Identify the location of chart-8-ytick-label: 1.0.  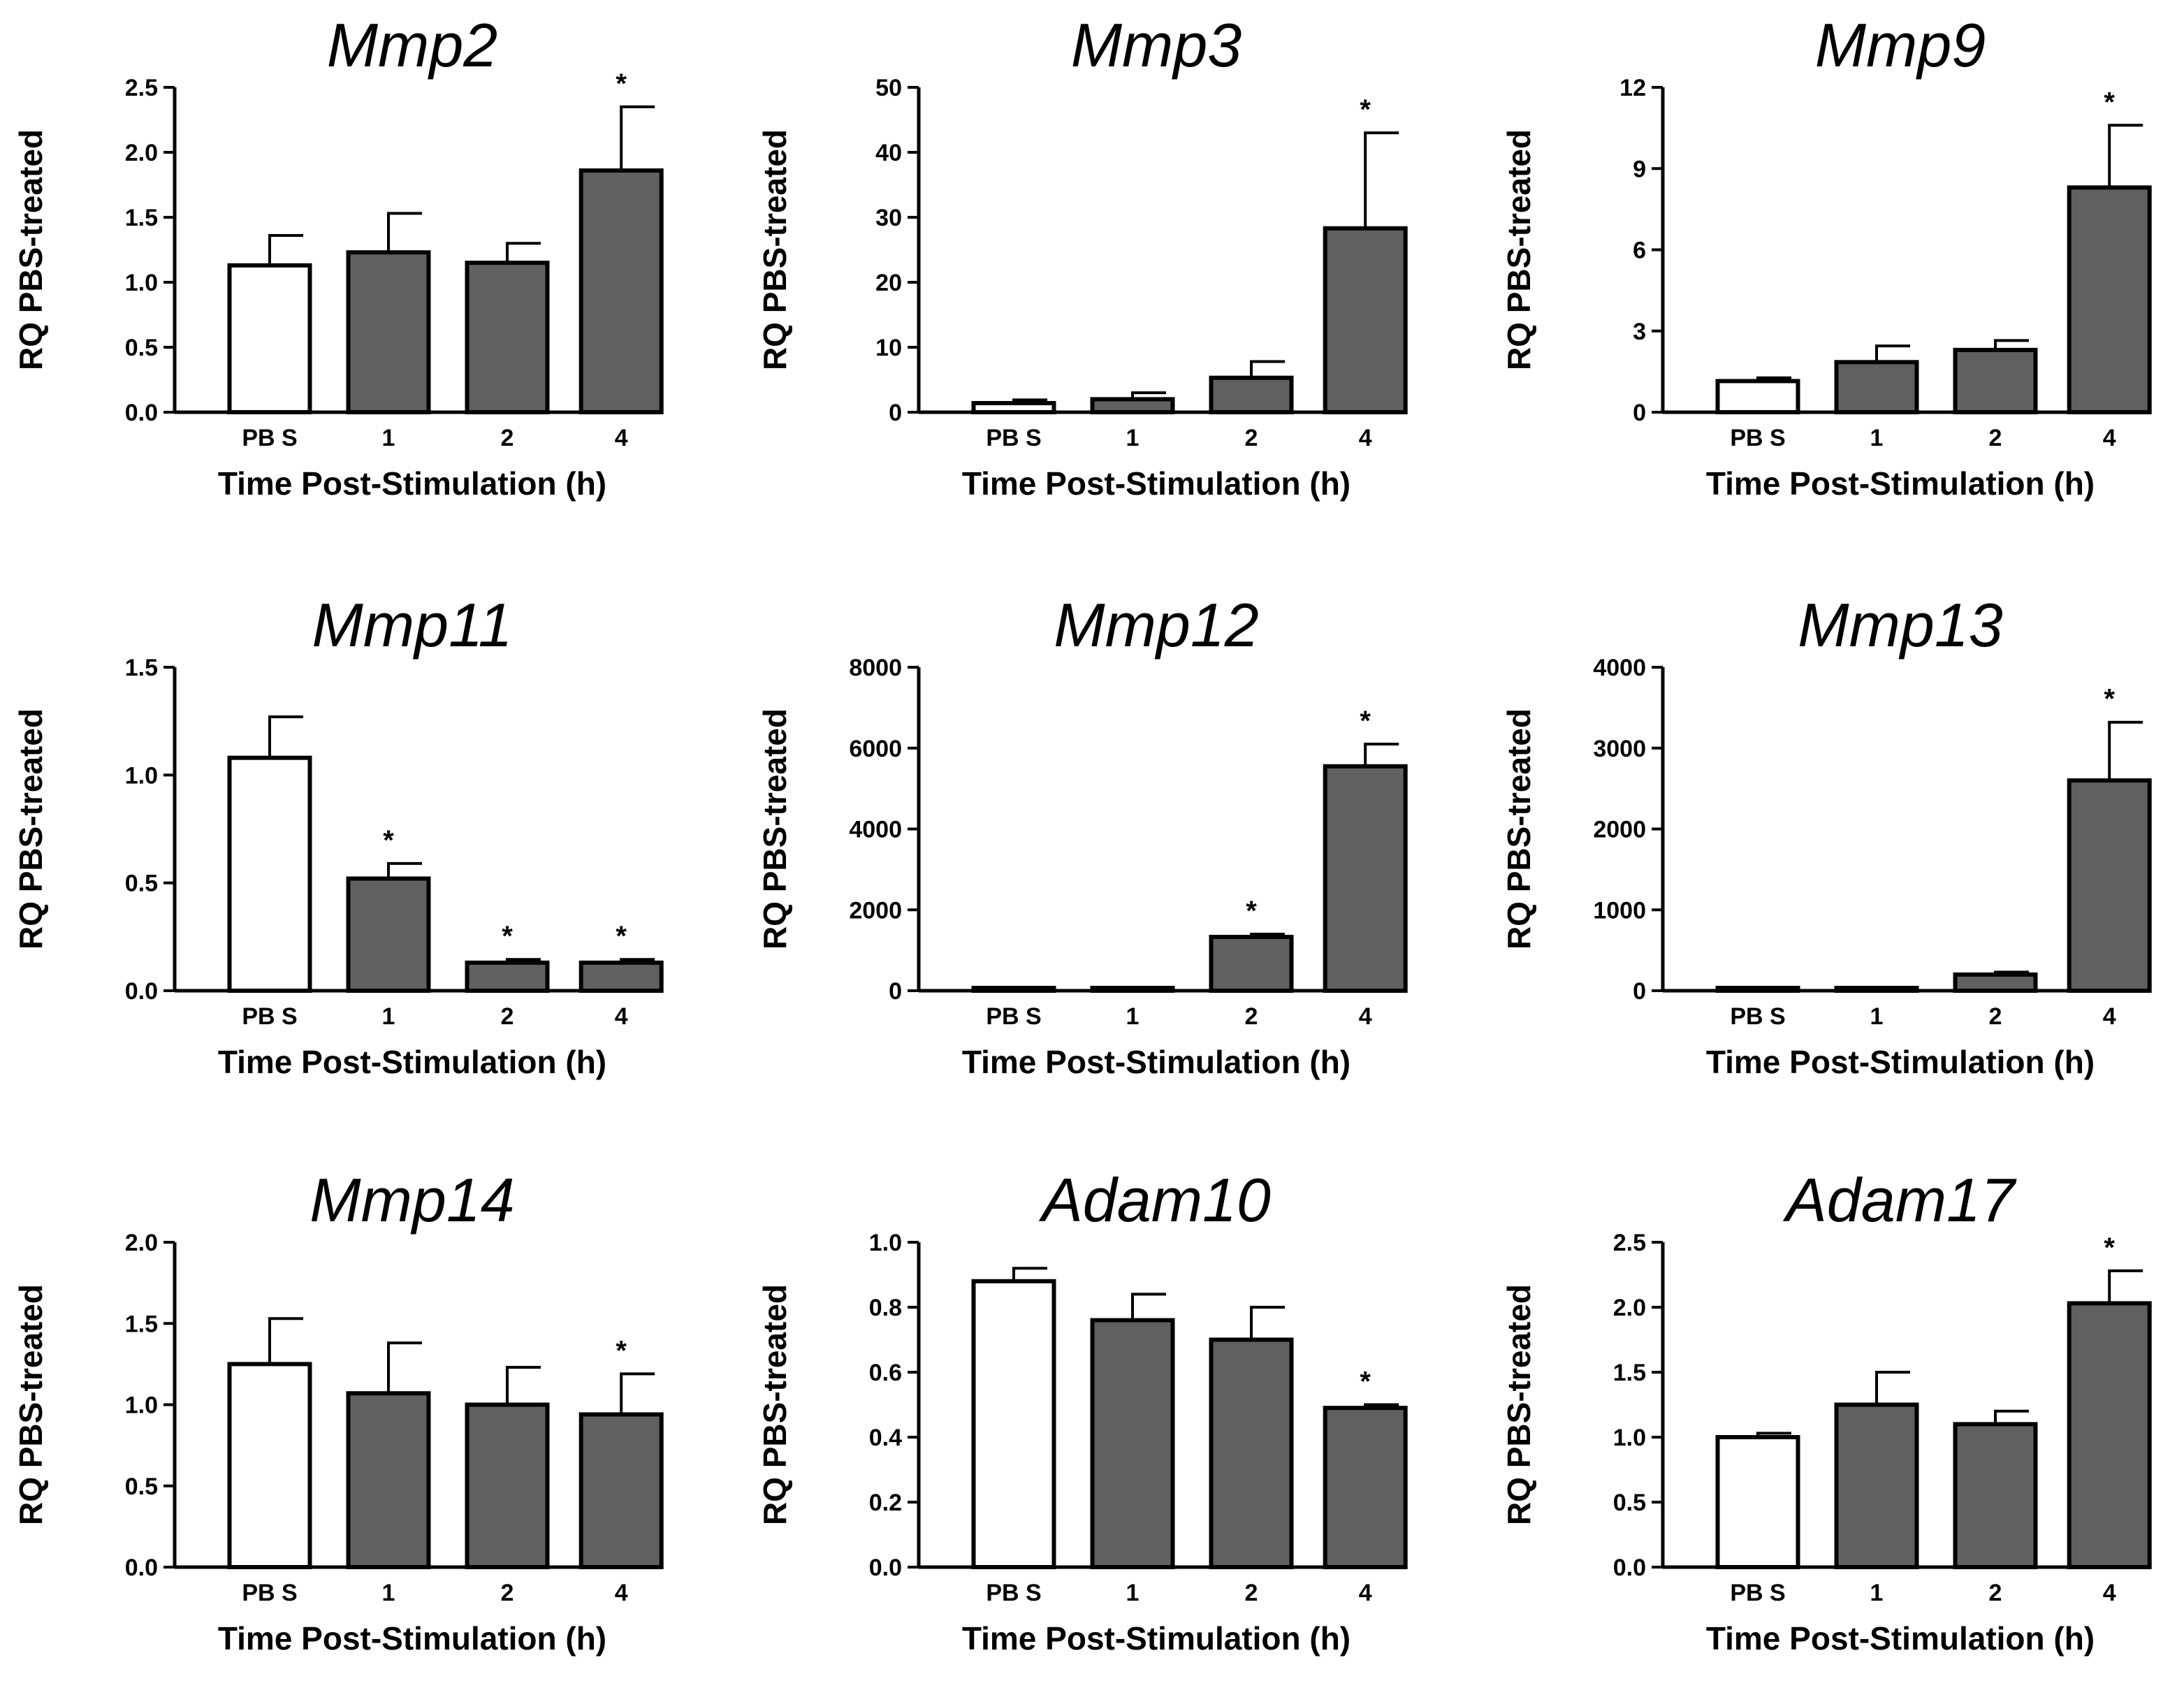
(1629, 1438).